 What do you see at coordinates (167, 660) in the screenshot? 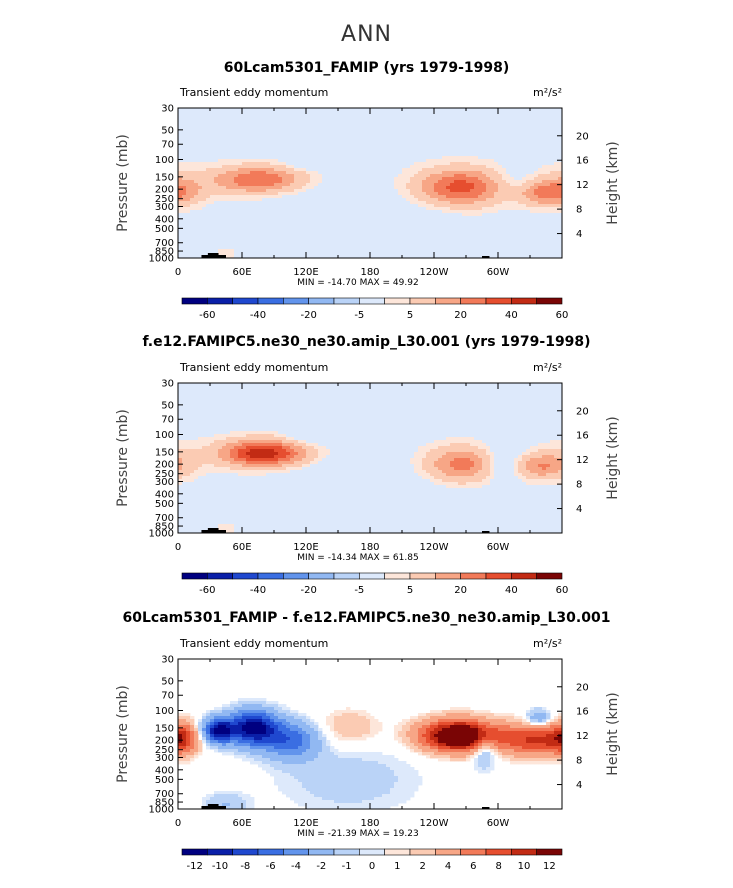
I see `y-tick-label: 30` at bounding box center [167, 660].